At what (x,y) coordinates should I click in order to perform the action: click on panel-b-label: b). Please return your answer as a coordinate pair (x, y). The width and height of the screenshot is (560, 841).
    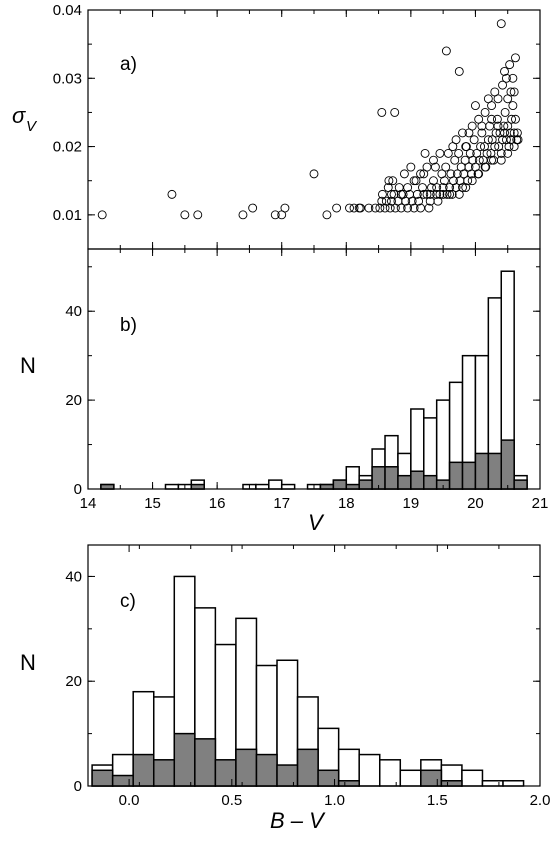
    Looking at the image, I should click on (128, 325).